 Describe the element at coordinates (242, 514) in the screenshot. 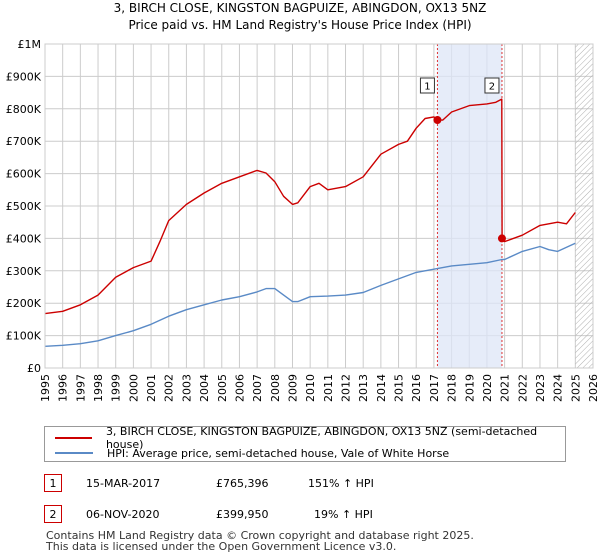

I see `transaction-price: £399,950` at that location.